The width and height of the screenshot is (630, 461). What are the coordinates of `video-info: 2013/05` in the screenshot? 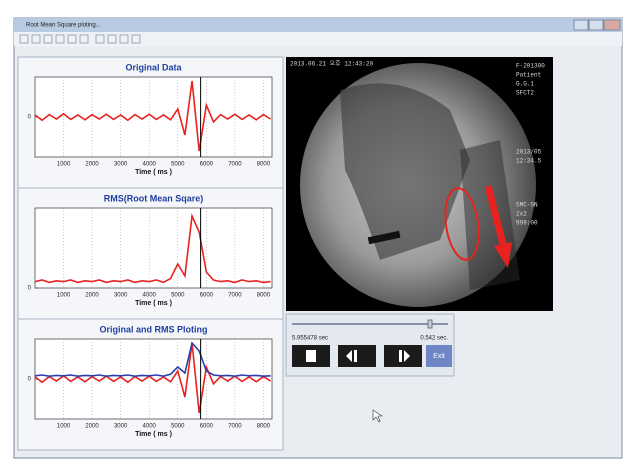 It's located at (529, 152).